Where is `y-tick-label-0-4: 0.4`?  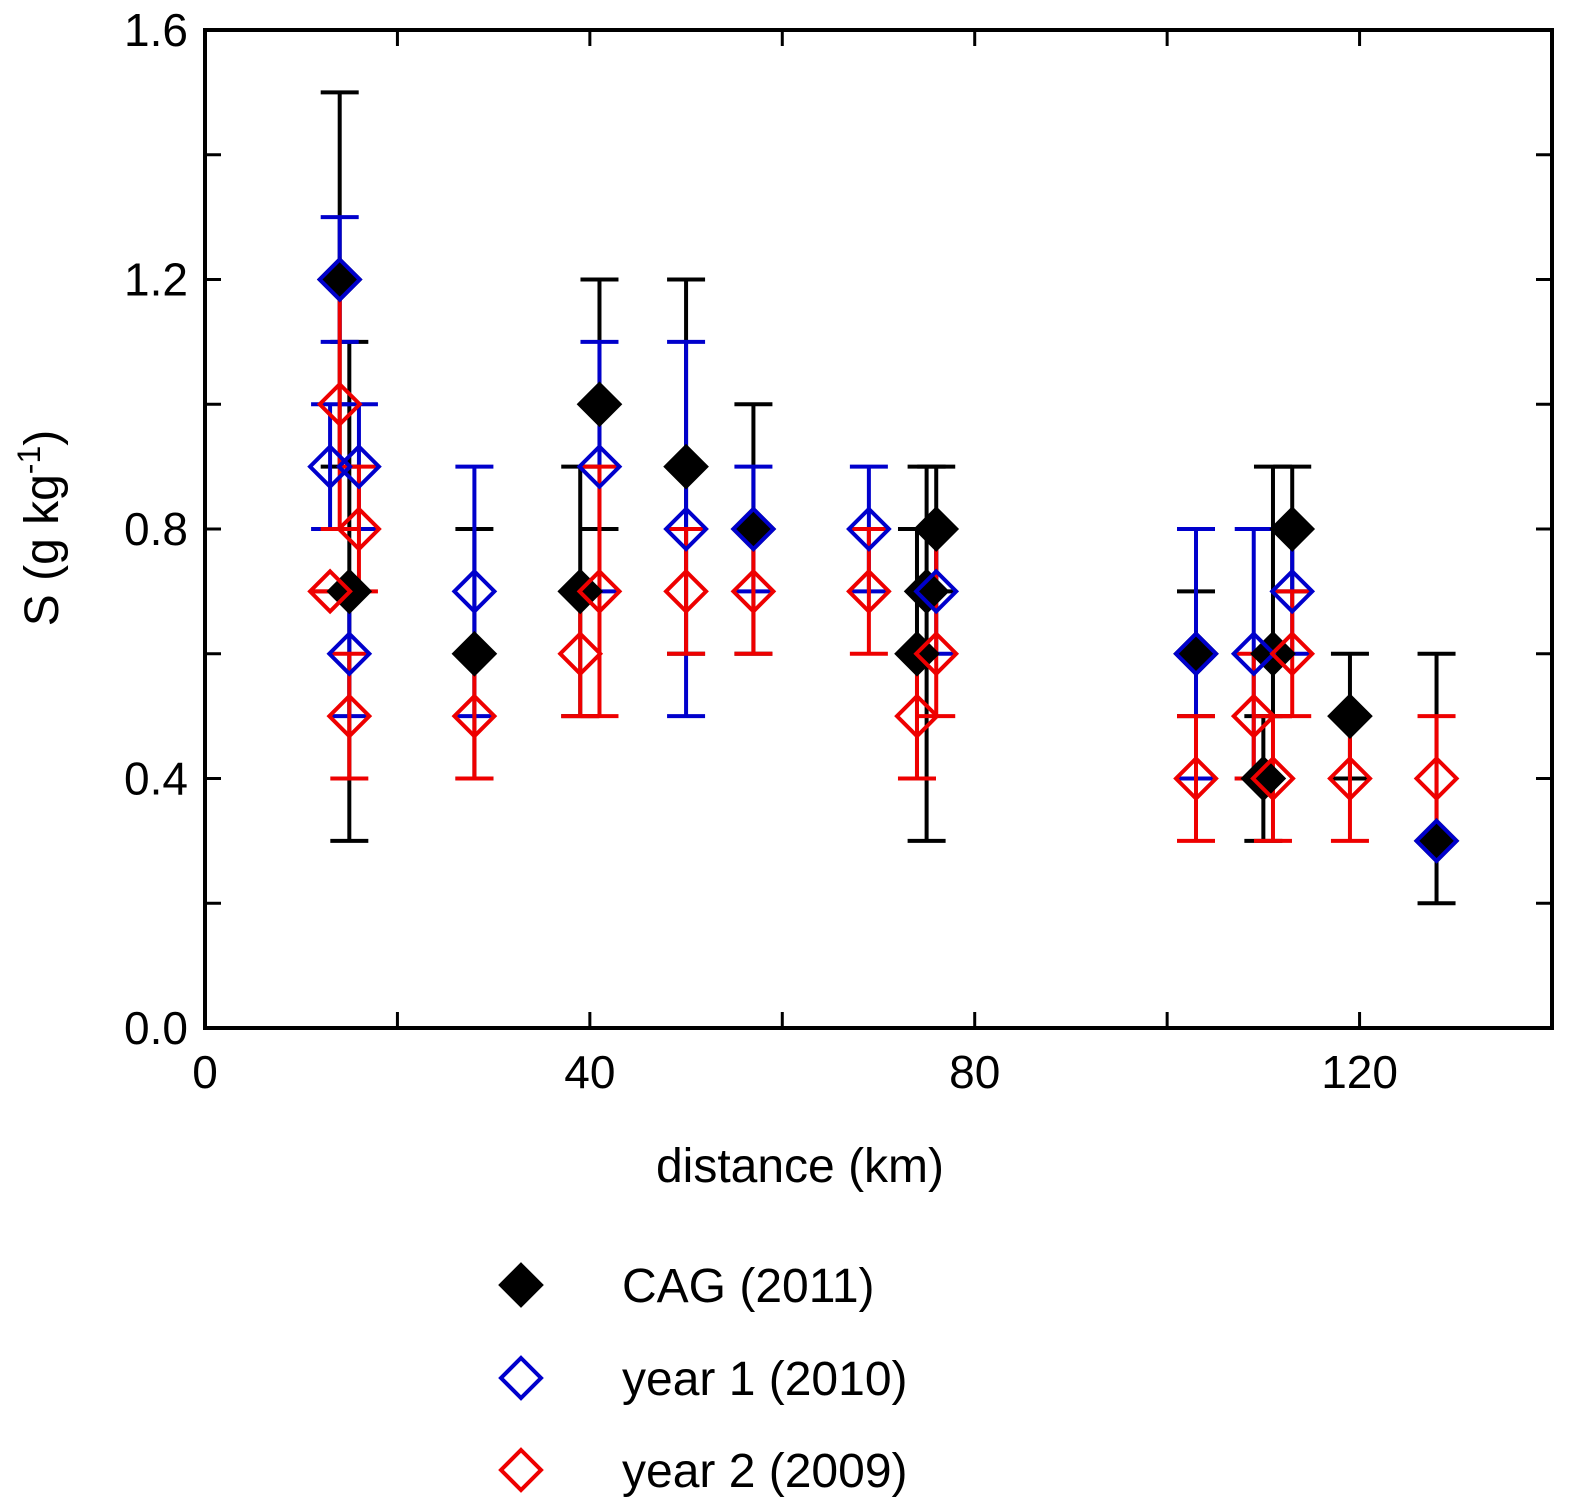 y-tick-label-0-4: 0.4 is located at coordinates (156, 779).